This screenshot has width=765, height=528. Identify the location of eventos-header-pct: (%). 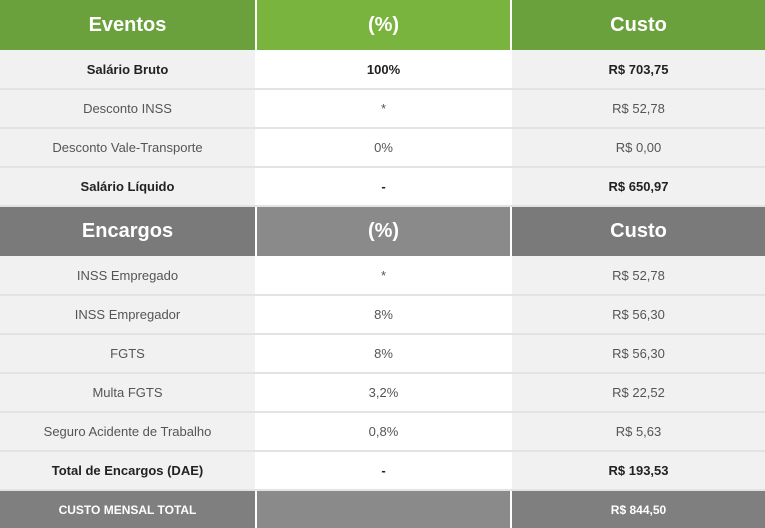
(384, 25).